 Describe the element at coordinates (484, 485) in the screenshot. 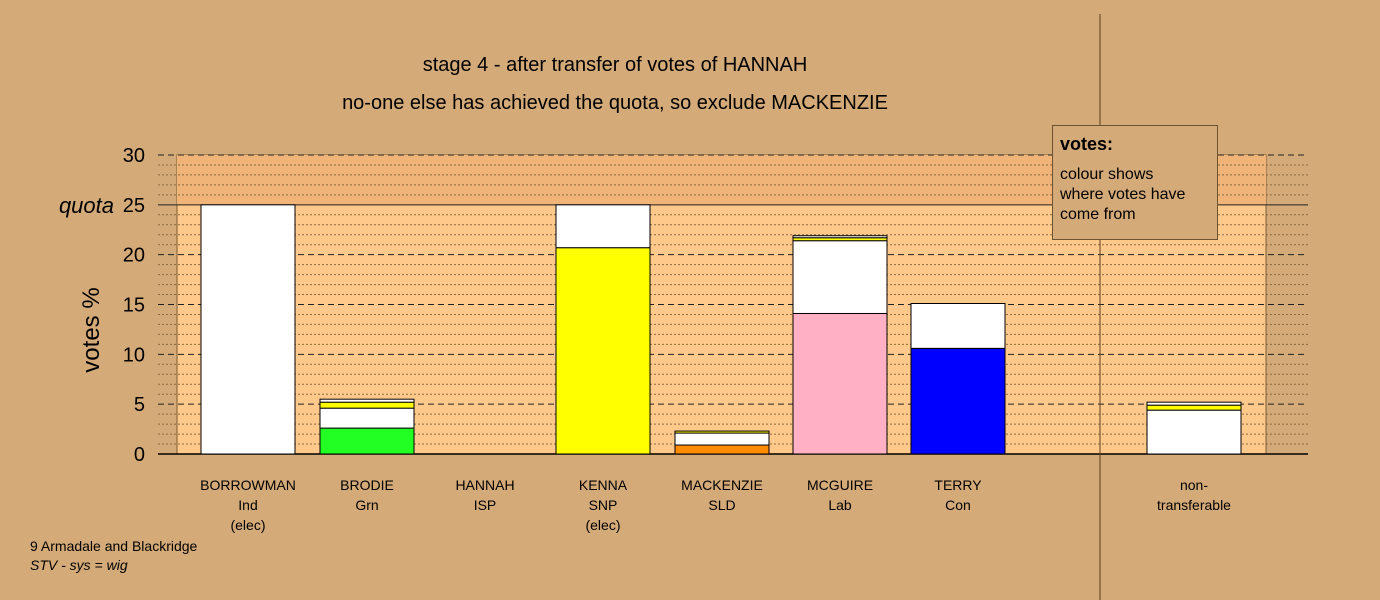

I see `category-label: HANNAH` at that location.